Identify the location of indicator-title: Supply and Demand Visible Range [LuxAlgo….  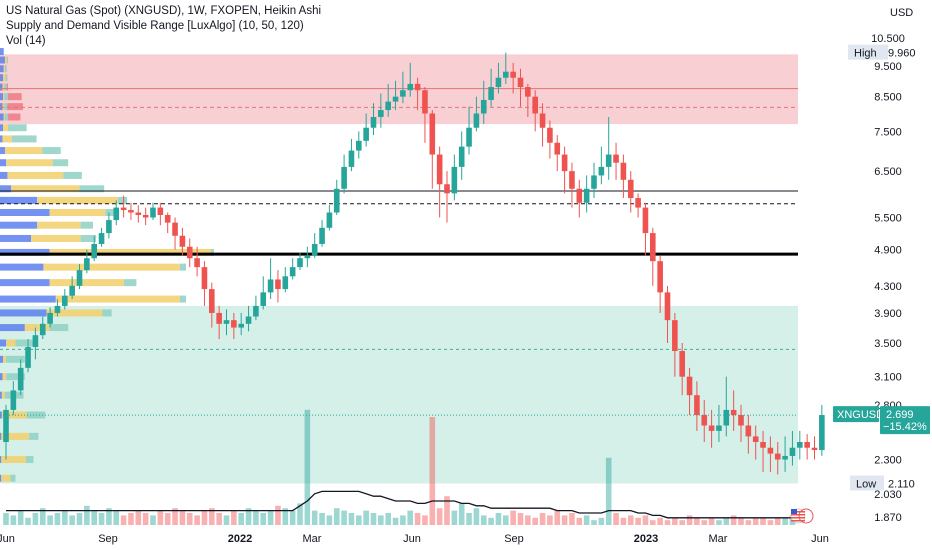
(155, 26).